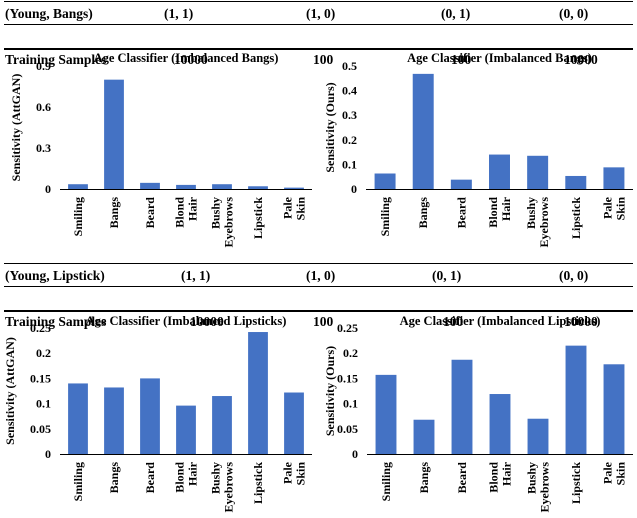  Describe the element at coordinates (10, 391) in the screenshot. I see `y-axis-label: Sensitivity (AttGAN)` at that location.